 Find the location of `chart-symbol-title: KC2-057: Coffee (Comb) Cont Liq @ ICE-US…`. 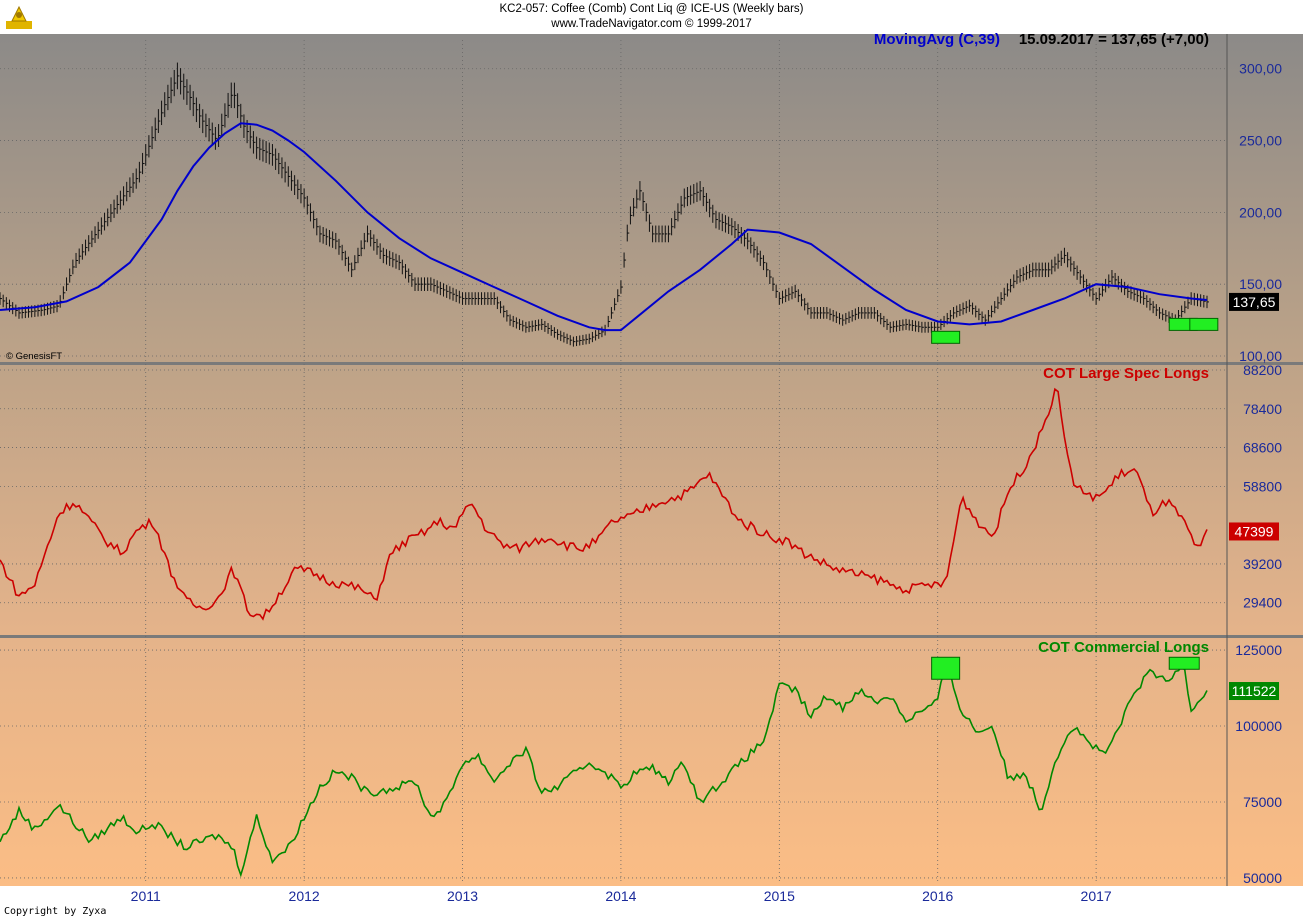

chart-symbol-title: KC2-057: Coffee (Comb) Cont Liq @ ICE-US… is located at coordinates (651, 9).